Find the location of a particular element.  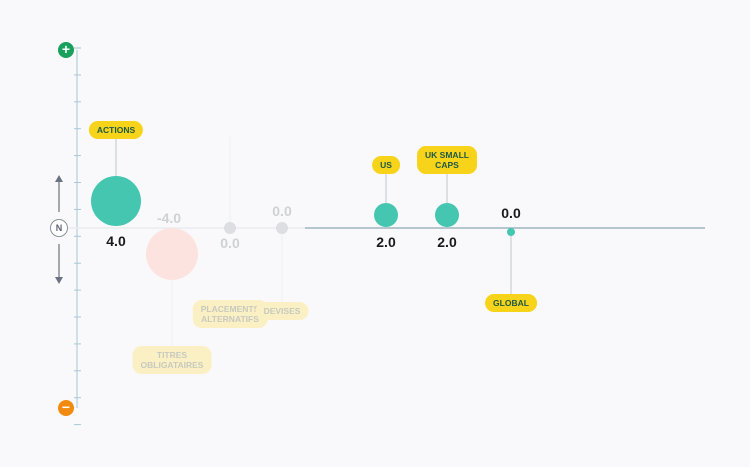

bubble-devises is located at coordinates (282, 228).